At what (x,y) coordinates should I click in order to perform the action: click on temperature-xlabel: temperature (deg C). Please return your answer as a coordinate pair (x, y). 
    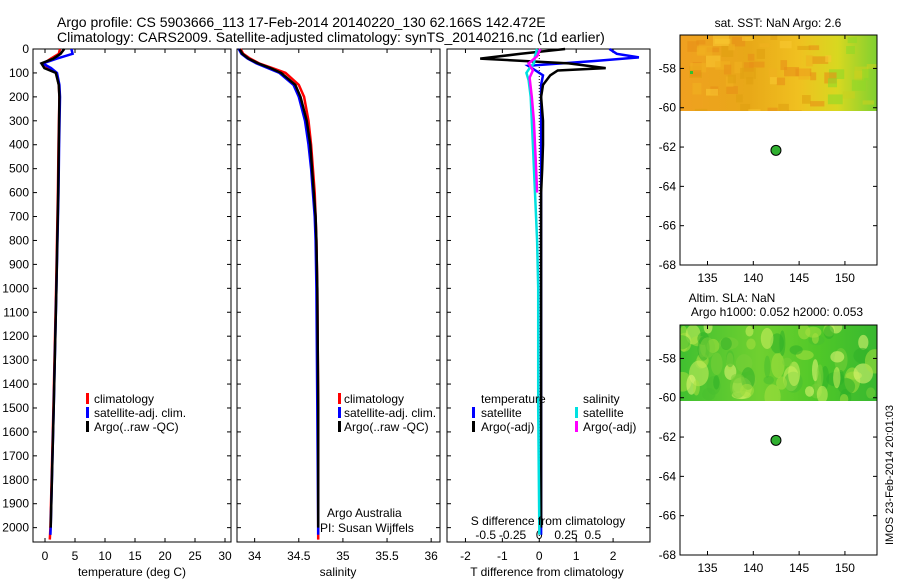
    Looking at the image, I should click on (132, 572).